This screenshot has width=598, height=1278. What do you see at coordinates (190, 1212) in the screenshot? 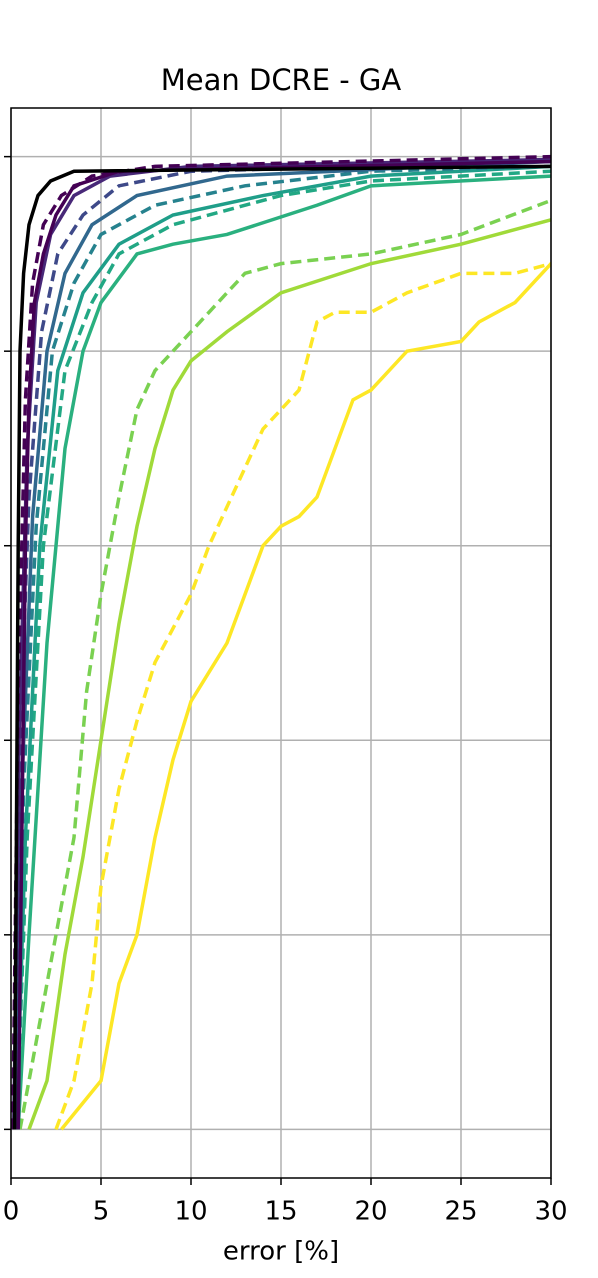
I see `x-tick-label: 10` at bounding box center [190, 1212].